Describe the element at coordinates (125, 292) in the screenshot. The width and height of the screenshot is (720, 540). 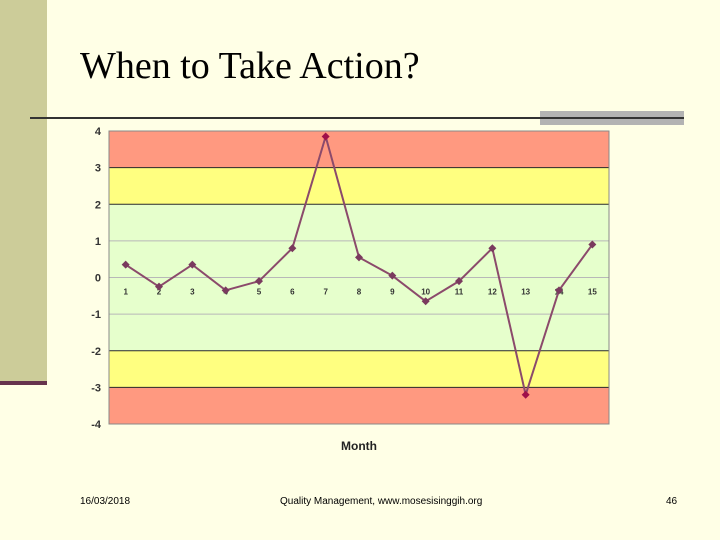
I see `x-tick-label: 1` at that location.